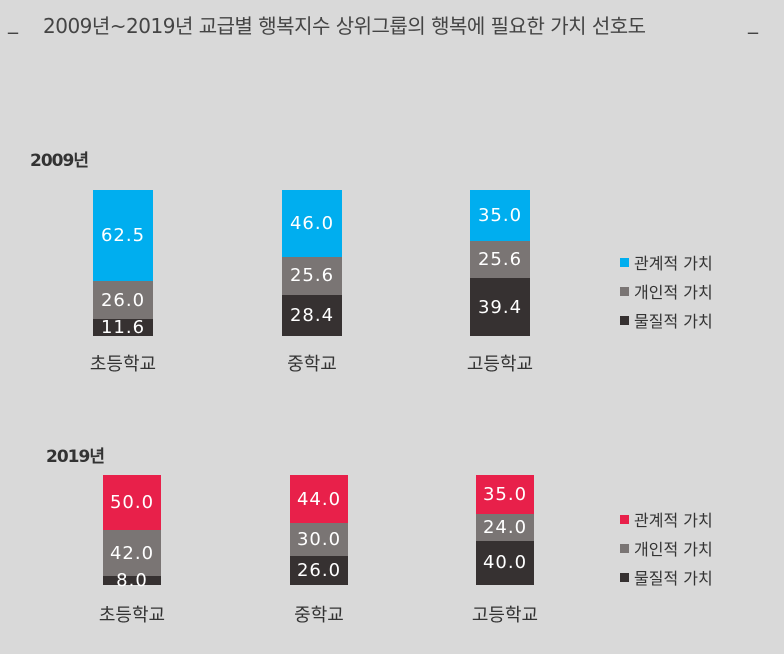 The height and width of the screenshot is (654, 784). Describe the element at coordinates (132, 580) in the screenshot. I see `bar-segment: 8.0` at that location.